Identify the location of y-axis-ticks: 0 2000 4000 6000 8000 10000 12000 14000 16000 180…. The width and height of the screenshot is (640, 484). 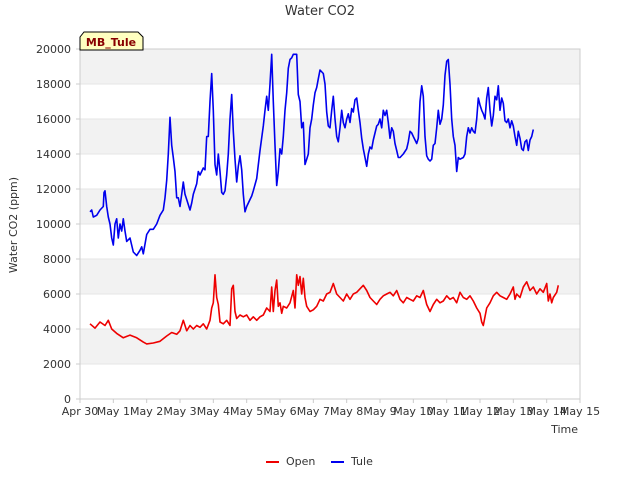
(58, 224).